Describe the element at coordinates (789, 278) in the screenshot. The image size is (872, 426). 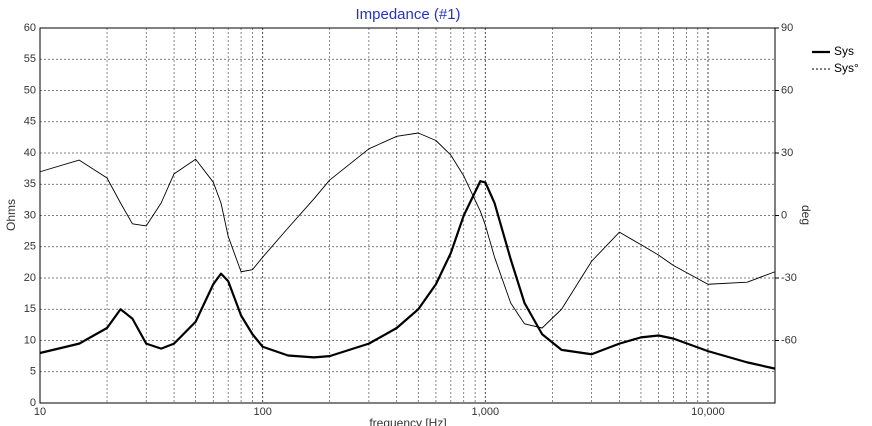
I see `y2-tick-label: -30` at that location.